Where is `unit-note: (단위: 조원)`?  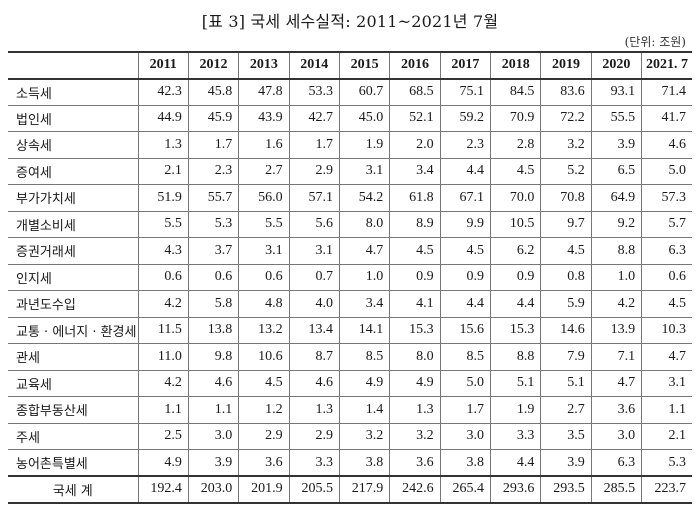 unit-note: (단위: 조원) is located at coordinates (655, 42).